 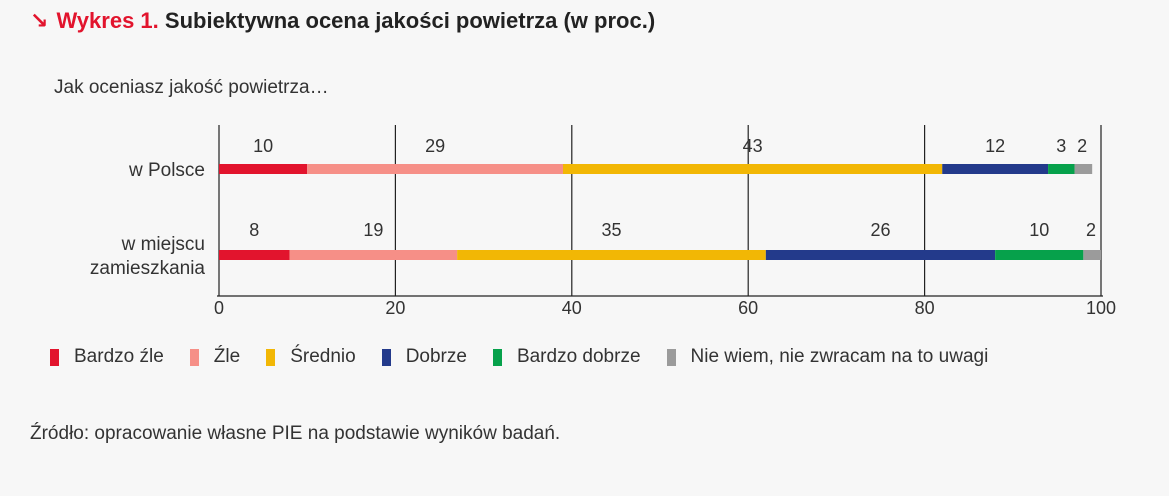 I want to click on x-tick-label-60: 60, so click(x=748, y=308).